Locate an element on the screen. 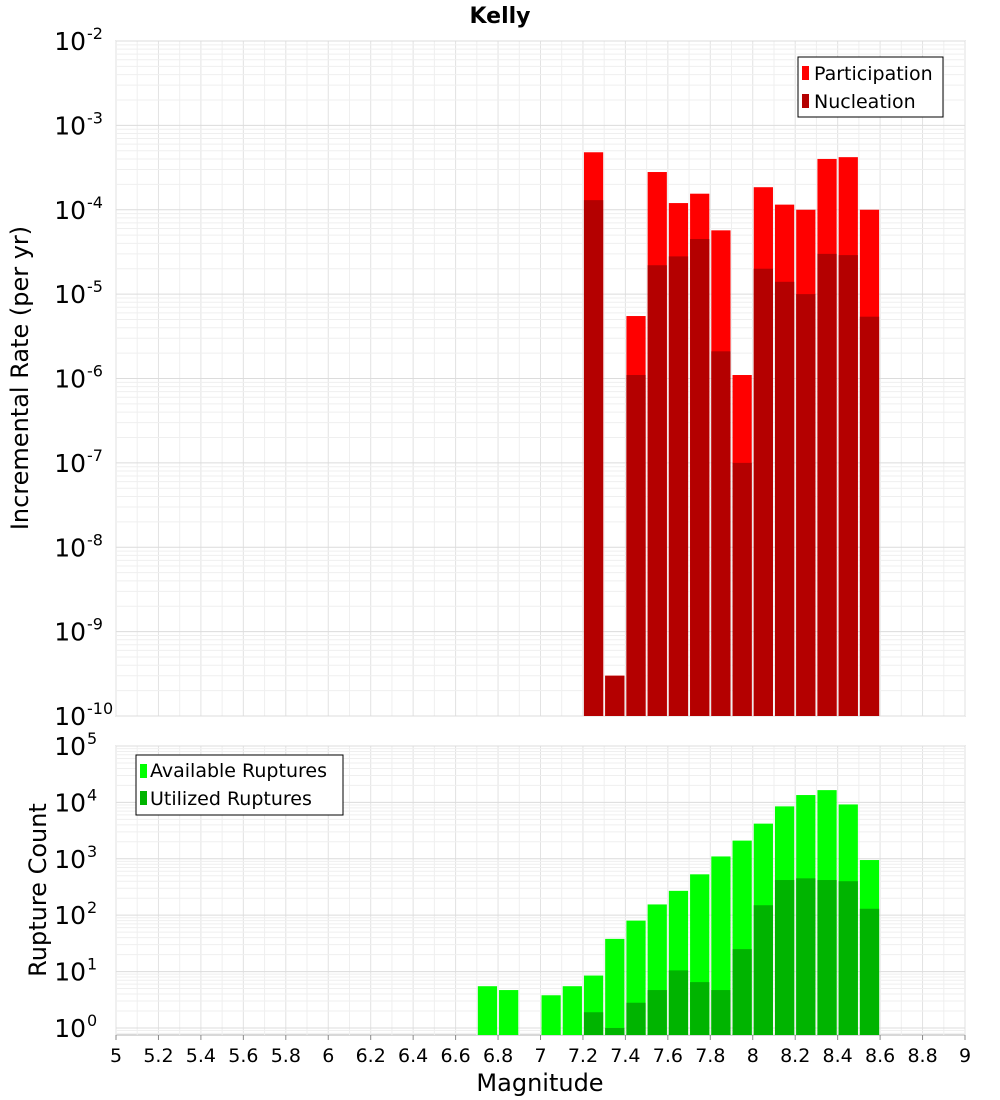 The height and width of the screenshot is (1100, 1000). x-tick-label: 5.2 is located at coordinates (158, 1056).